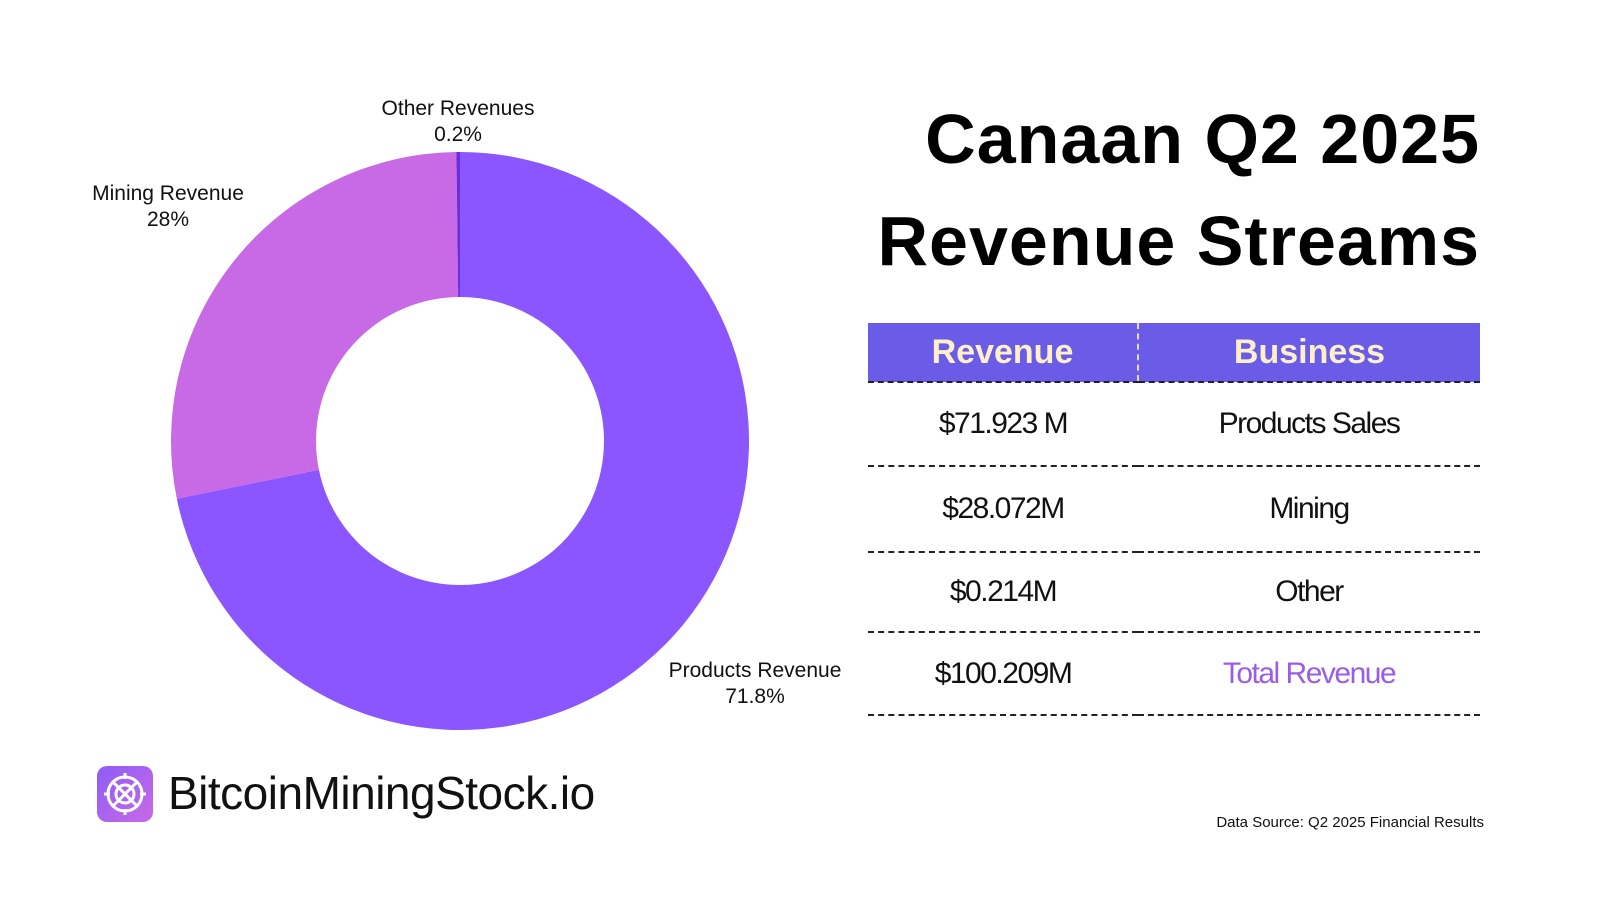 The width and height of the screenshot is (1600, 900). I want to click on table-cell: Other, so click(1309, 592).